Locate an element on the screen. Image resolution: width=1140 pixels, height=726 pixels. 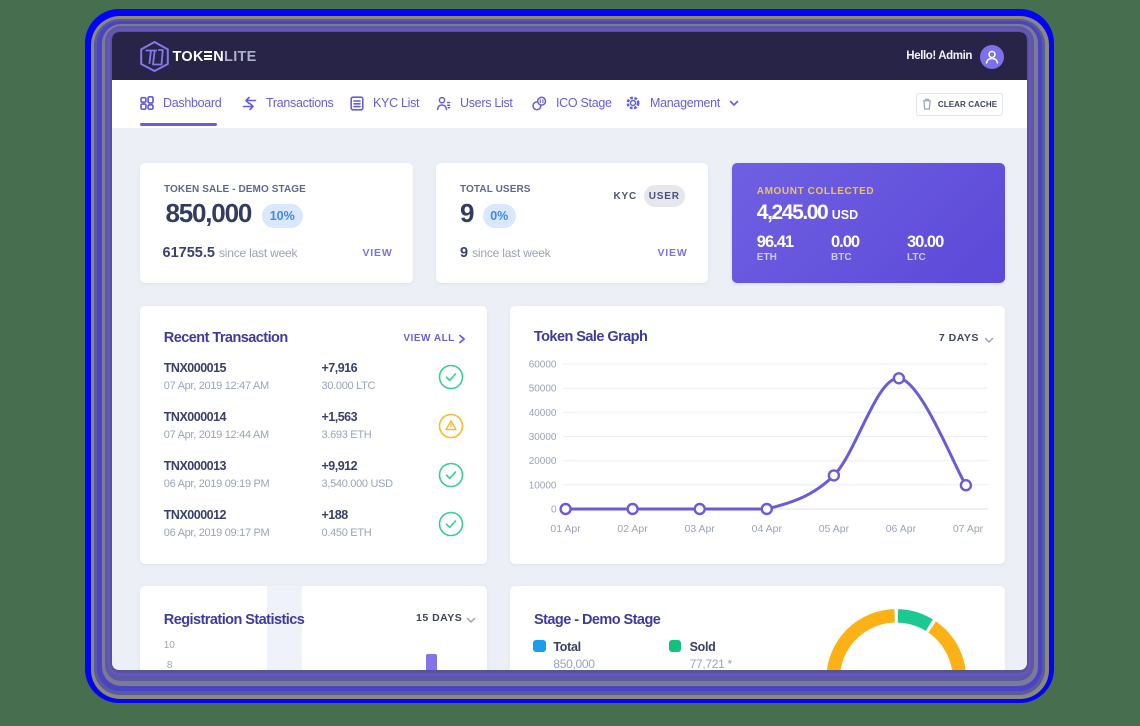
svg-text: 02 Apr is located at coordinates (632, 529).